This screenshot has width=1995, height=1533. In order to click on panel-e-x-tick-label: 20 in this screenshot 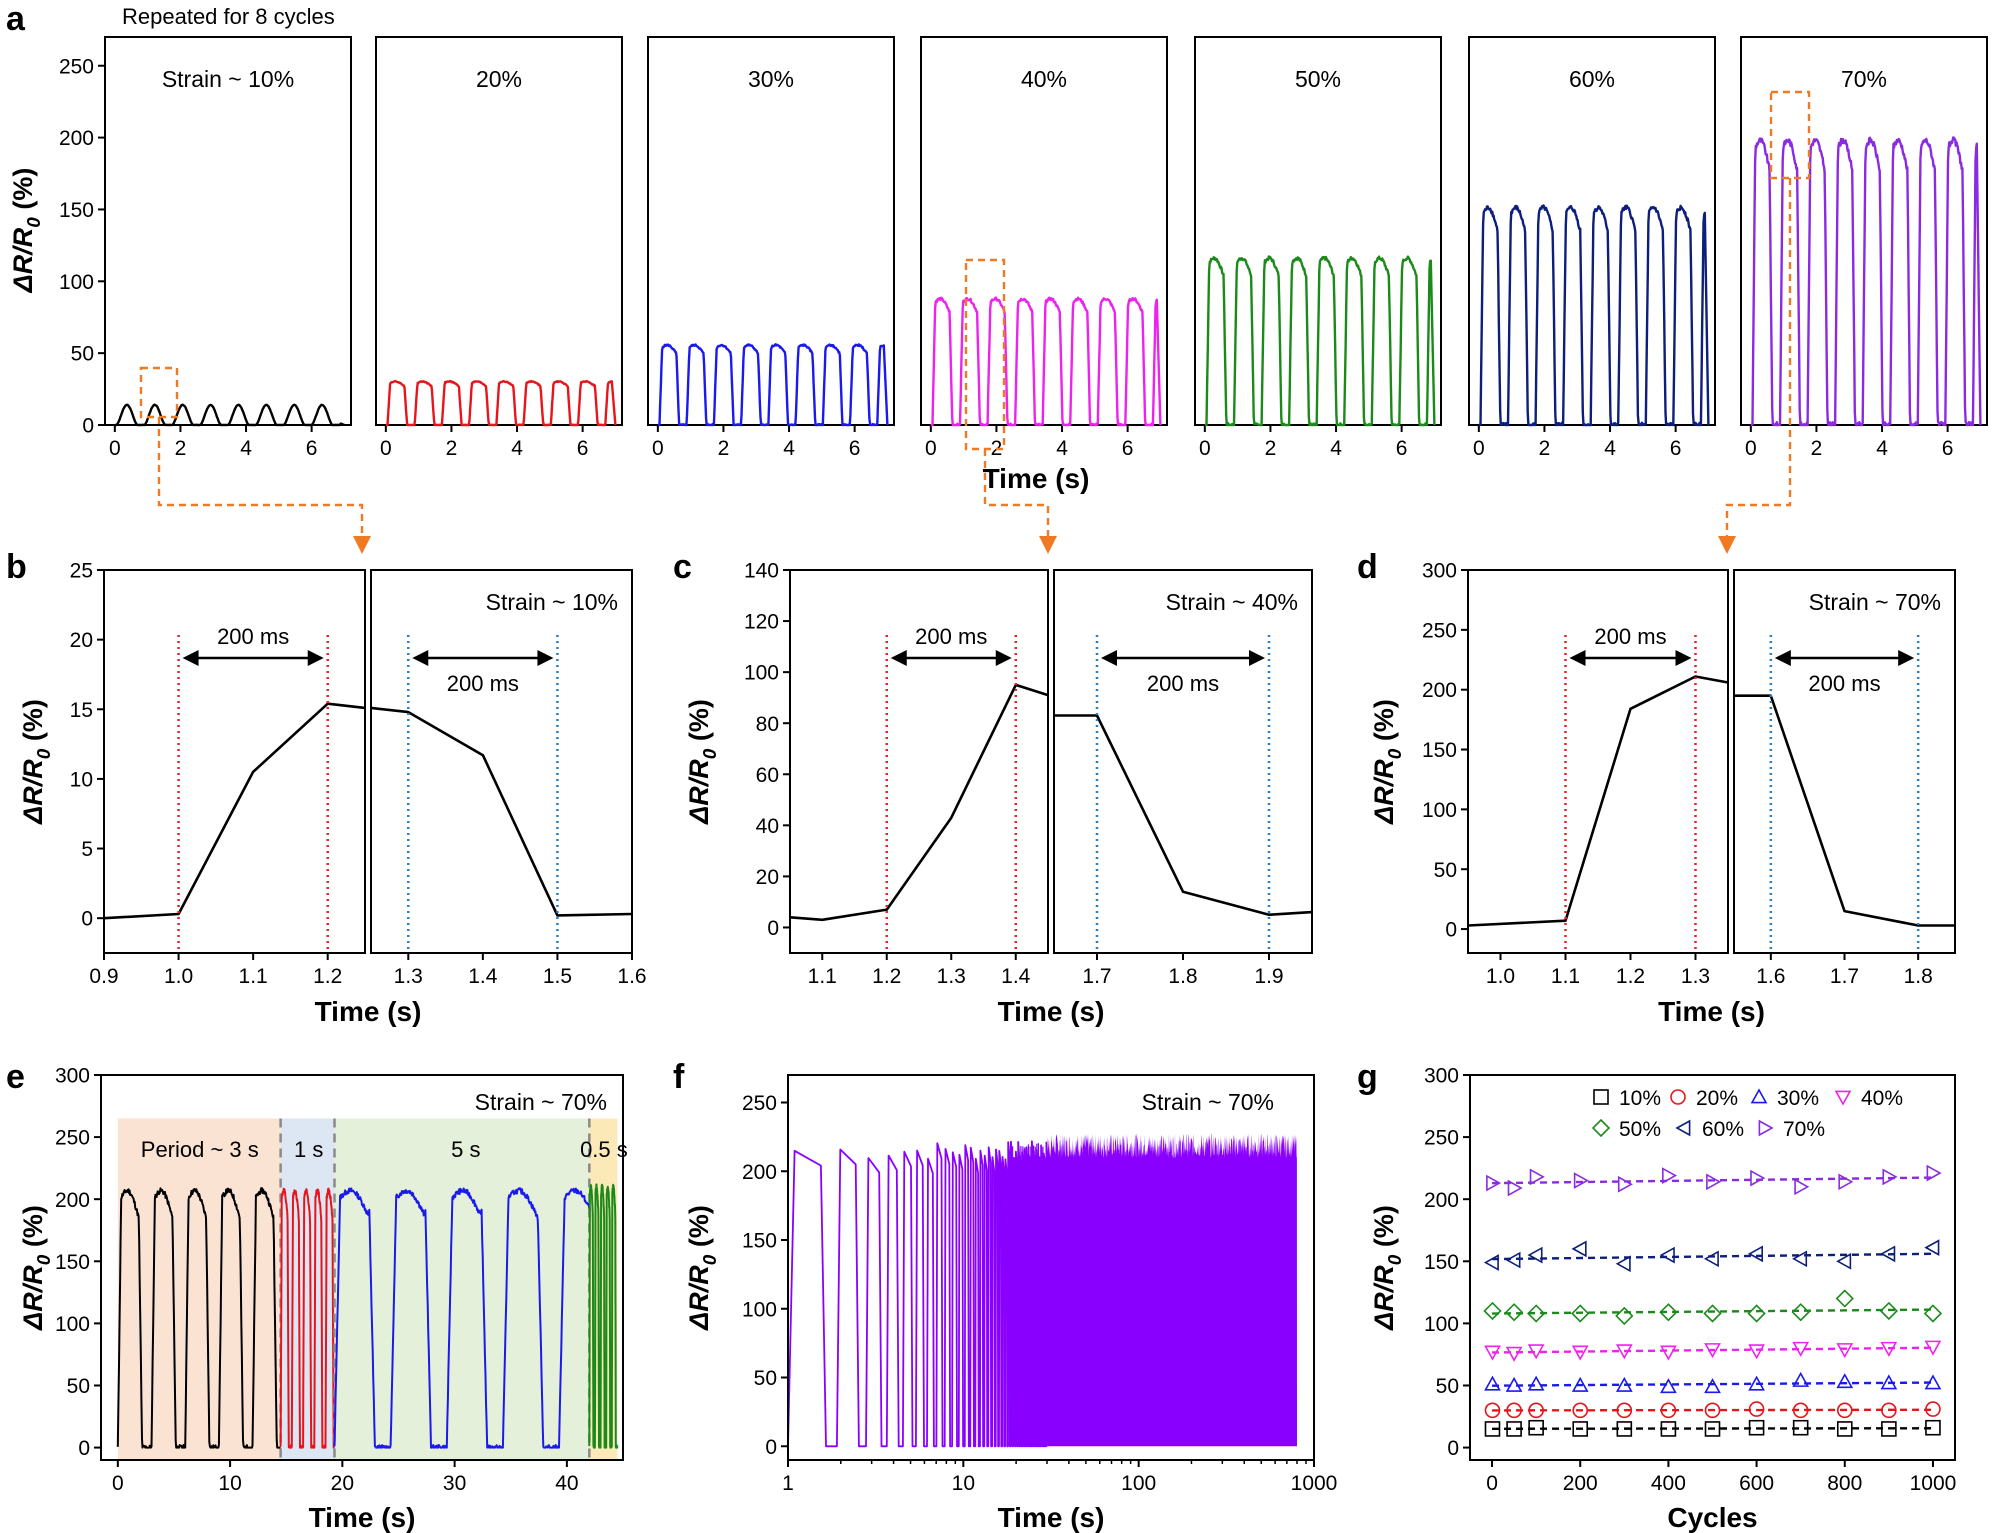, I will do `click(342, 1483)`.